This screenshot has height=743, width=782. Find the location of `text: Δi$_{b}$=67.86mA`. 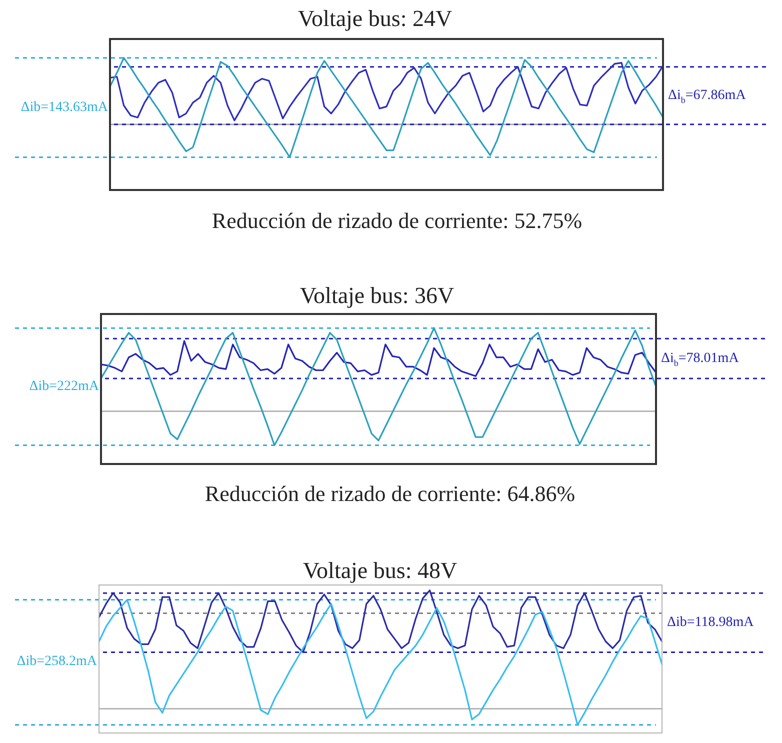

text: Δi$_{b}$=67.86mA is located at coordinates (707, 97).